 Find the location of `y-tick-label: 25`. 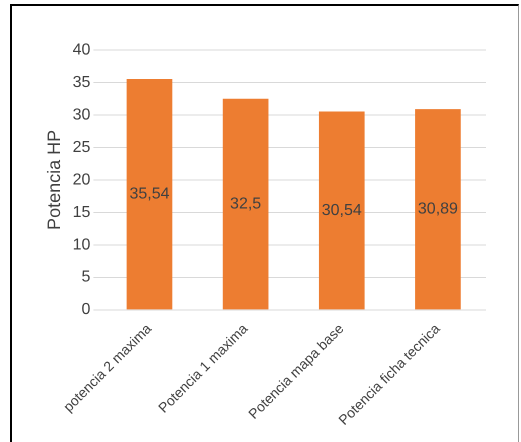

y-tick-label: 25 is located at coordinates (81, 147).